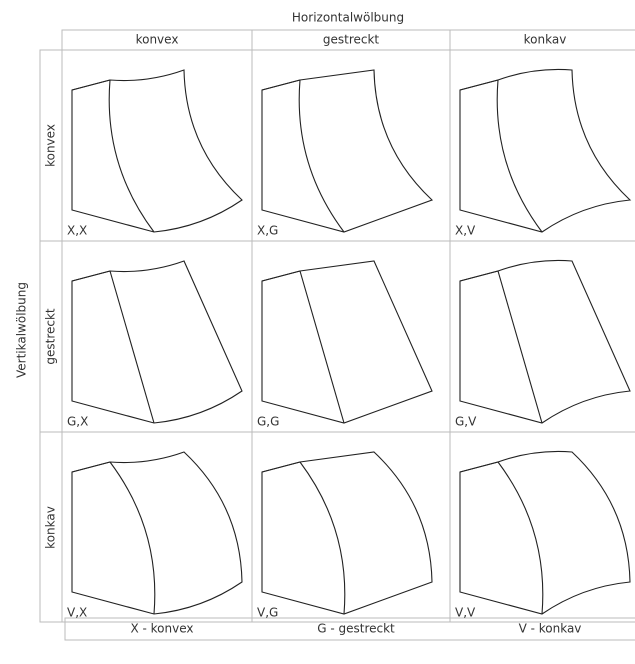 This screenshot has width=635, height=664. Describe the element at coordinates (465, 231) in the screenshot. I see `cell-label: X,V` at that location.